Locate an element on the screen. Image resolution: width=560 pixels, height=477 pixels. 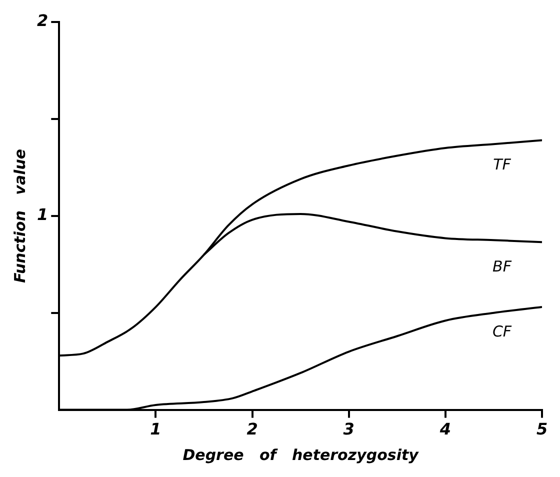
x-tick-label: 5 is located at coordinates (542, 429).